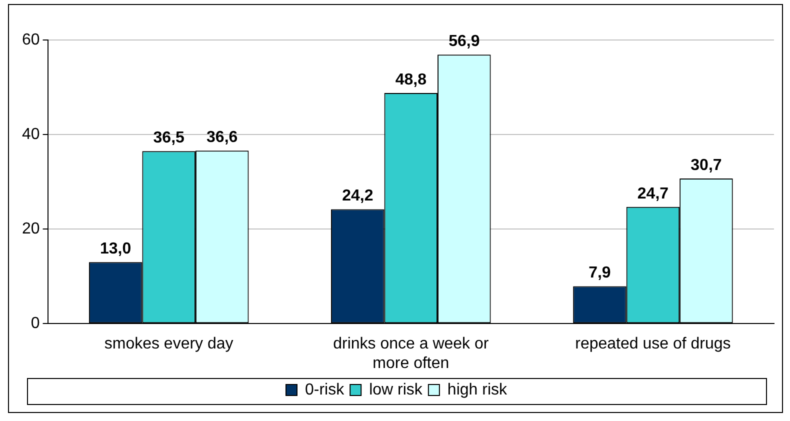  Describe the element at coordinates (477, 389) in the screenshot. I see `legend-label: high risk` at that location.